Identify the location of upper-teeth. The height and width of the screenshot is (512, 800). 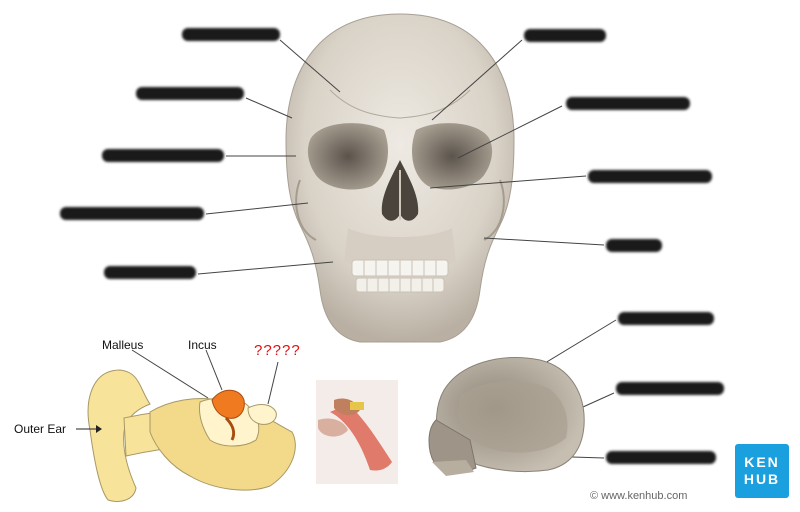
(400, 268).